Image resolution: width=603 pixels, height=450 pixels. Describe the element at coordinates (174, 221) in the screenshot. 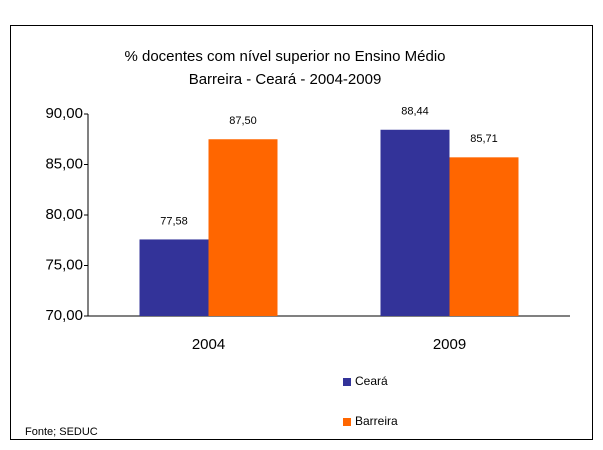

I see `value-label: 77,58` at that location.